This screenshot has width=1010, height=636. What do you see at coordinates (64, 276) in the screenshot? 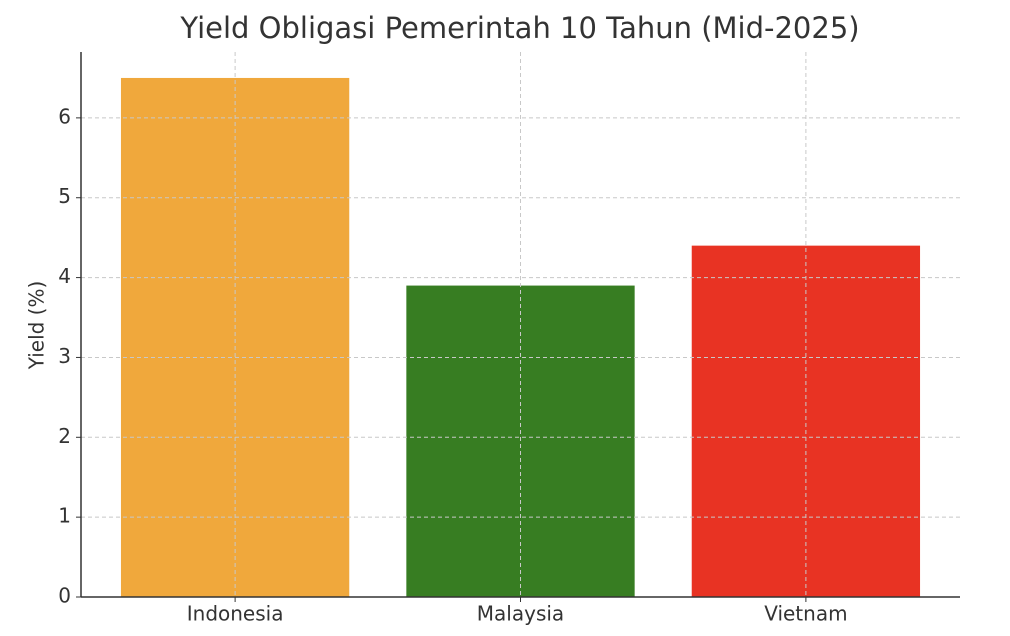
I see `y-tick-label: 4` at bounding box center [64, 276].